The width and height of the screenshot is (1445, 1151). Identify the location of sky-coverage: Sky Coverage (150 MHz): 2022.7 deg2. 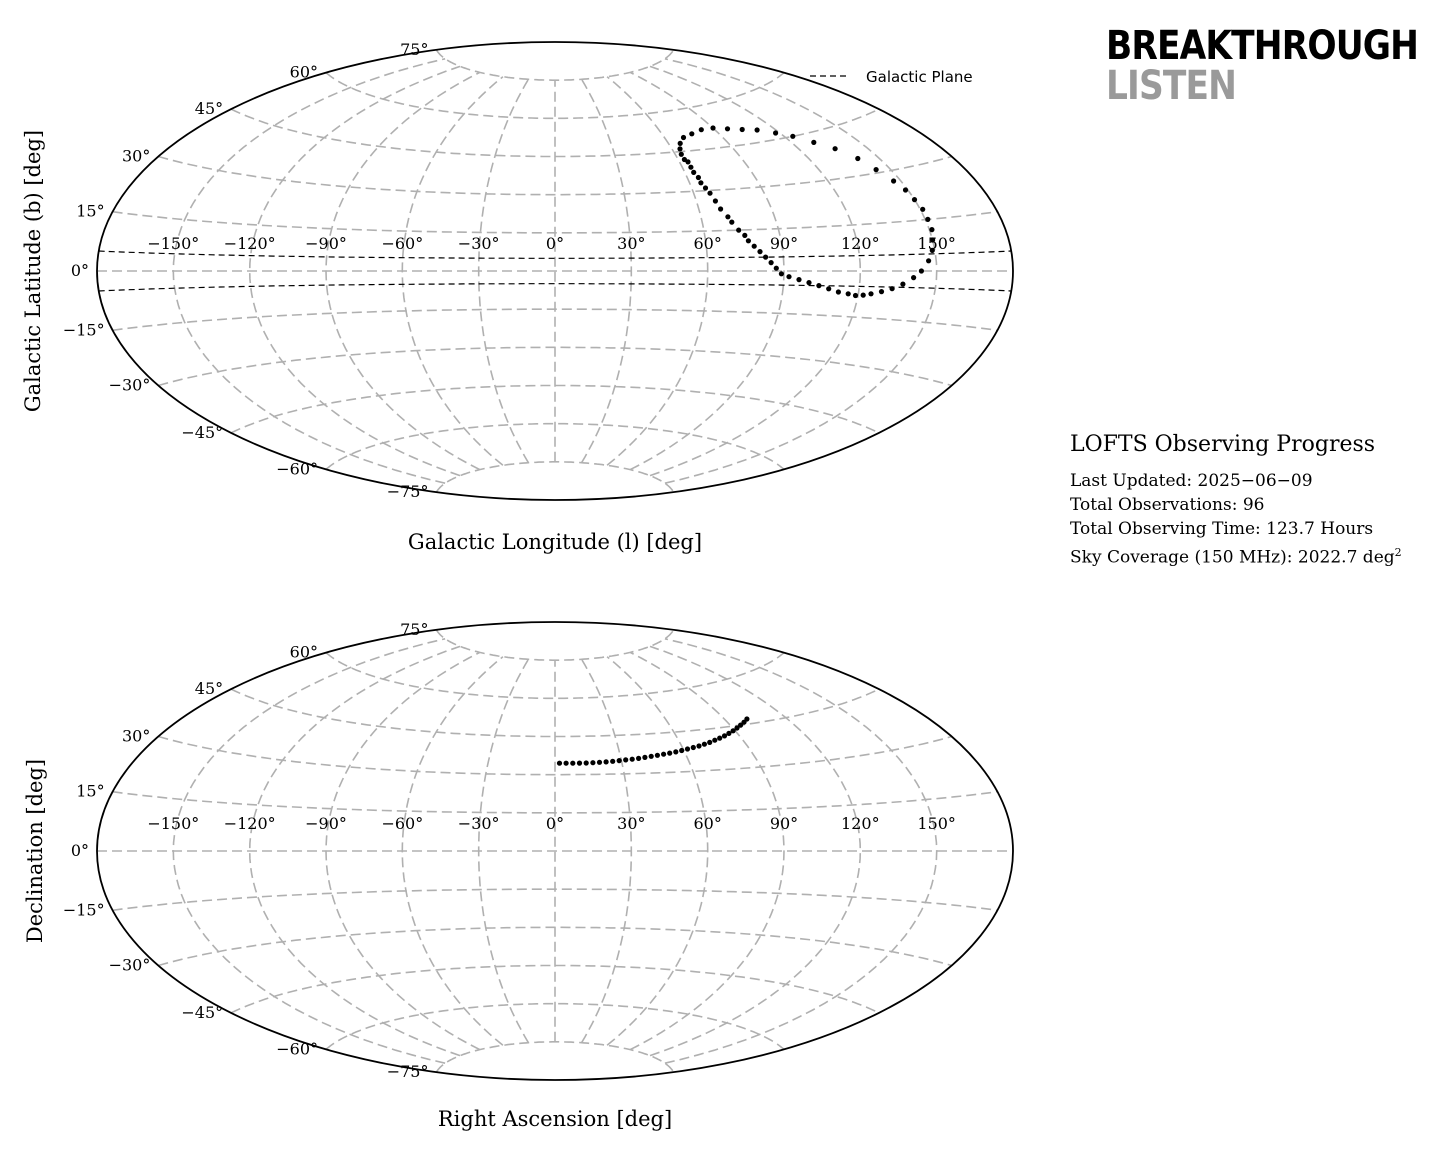
(1236, 555).